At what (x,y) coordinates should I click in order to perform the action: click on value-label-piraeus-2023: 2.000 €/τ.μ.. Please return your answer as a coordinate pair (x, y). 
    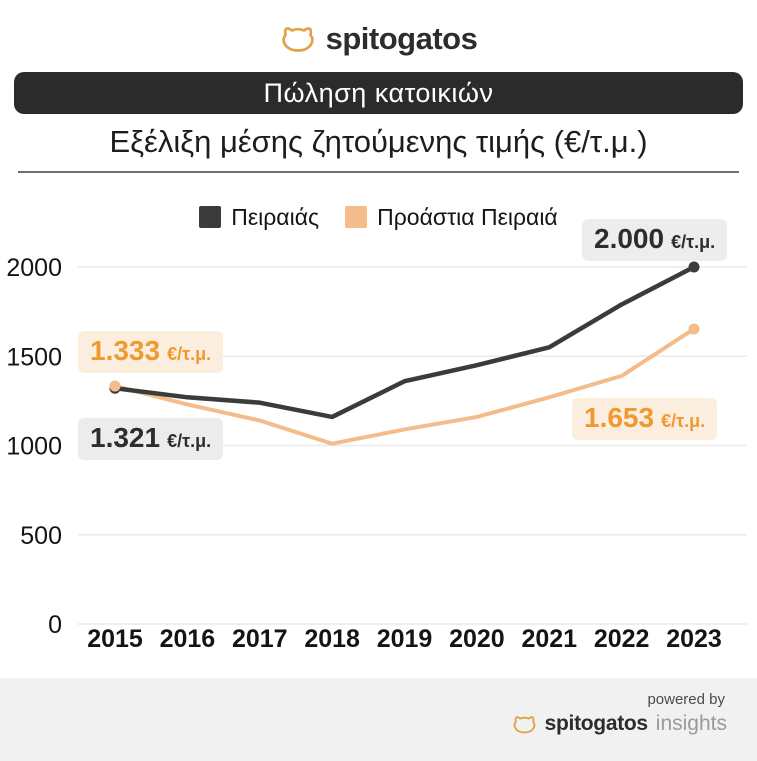
    Looking at the image, I should click on (655, 240).